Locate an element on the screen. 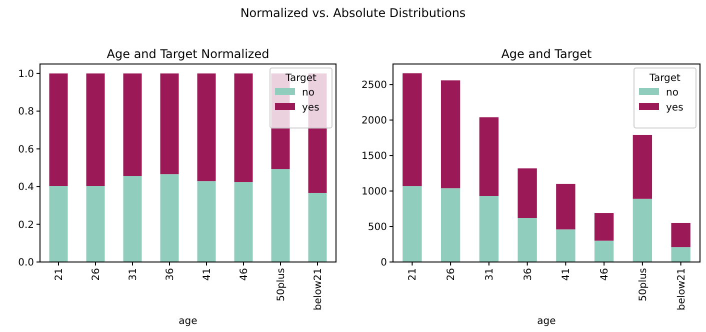 Image resolution: width=706 pixels, height=332 pixels. text: Normalized vs. Absolute Distributions is located at coordinates (353, 13).